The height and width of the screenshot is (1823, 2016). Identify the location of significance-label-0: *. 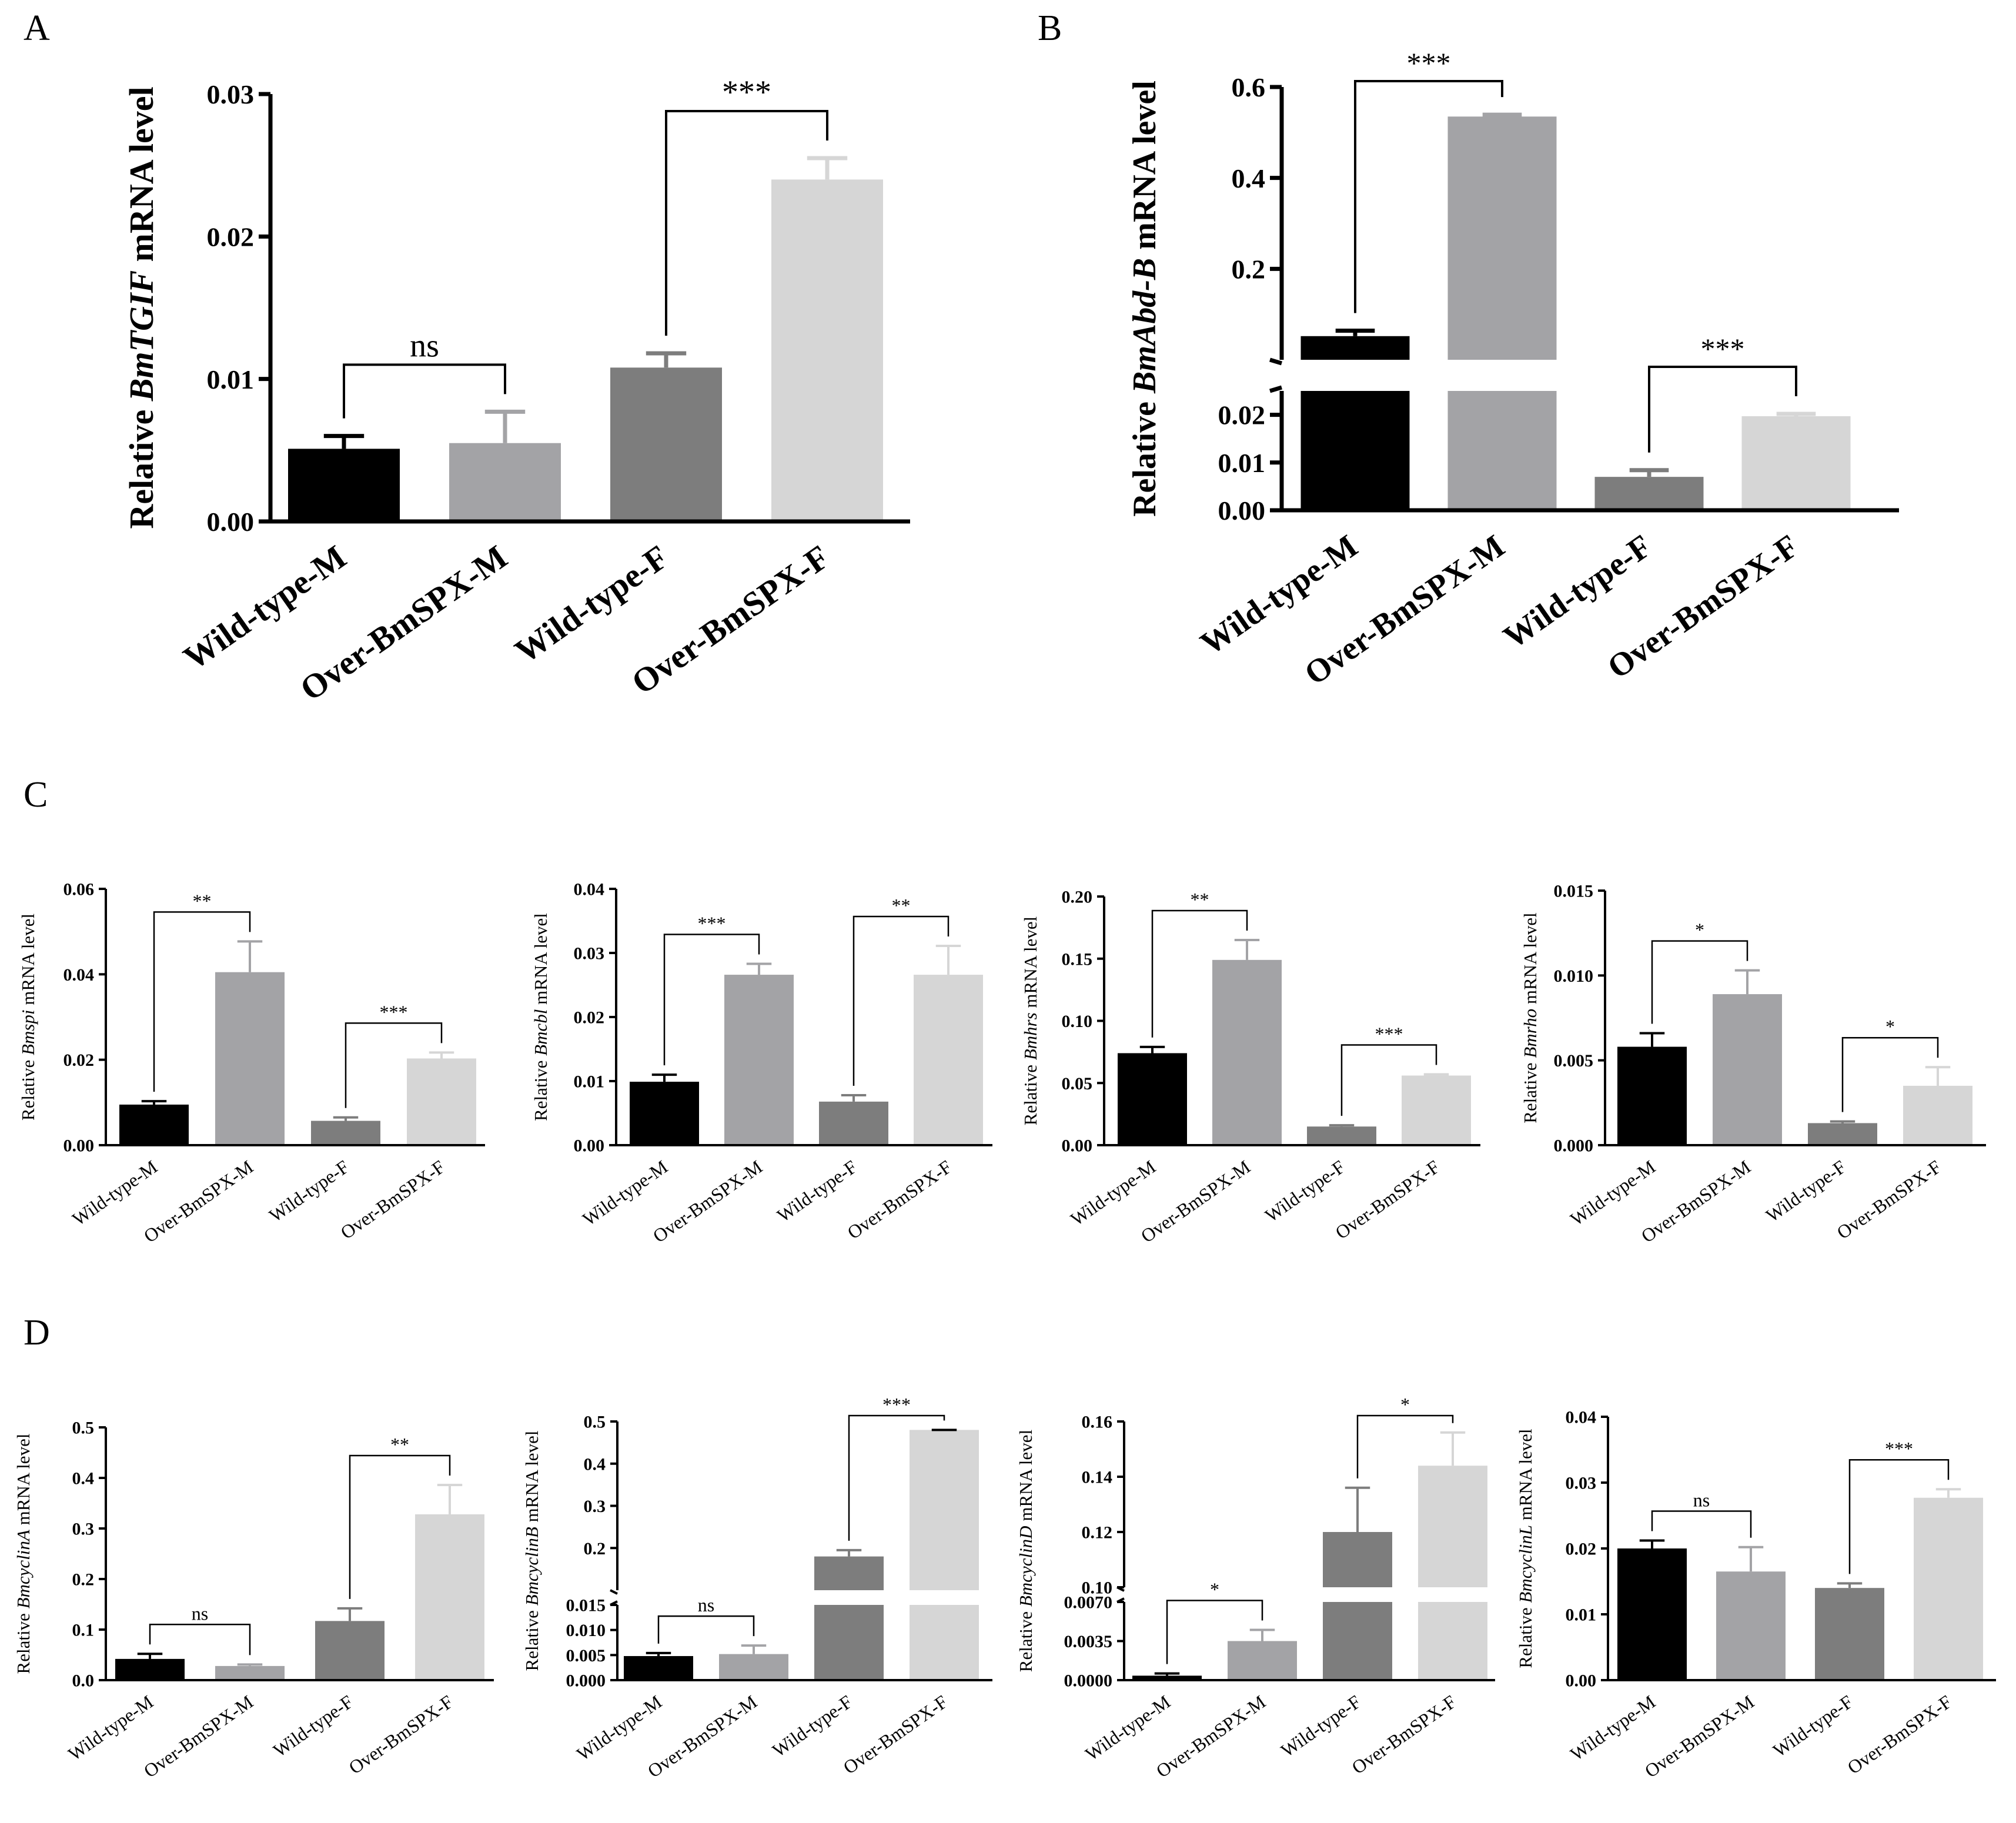
(1214, 1589).